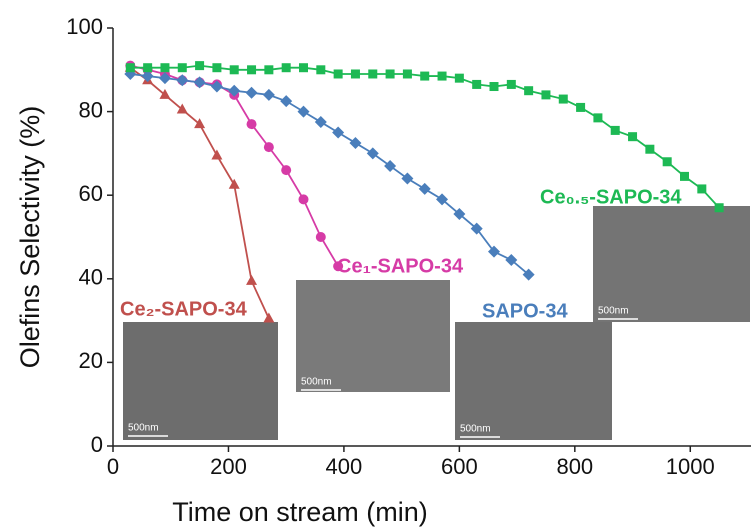 This screenshot has height=531, width=751. What do you see at coordinates (611, 197) in the screenshot?
I see `series-label: Ce₀.₅-SAPO-34` at bounding box center [611, 197].